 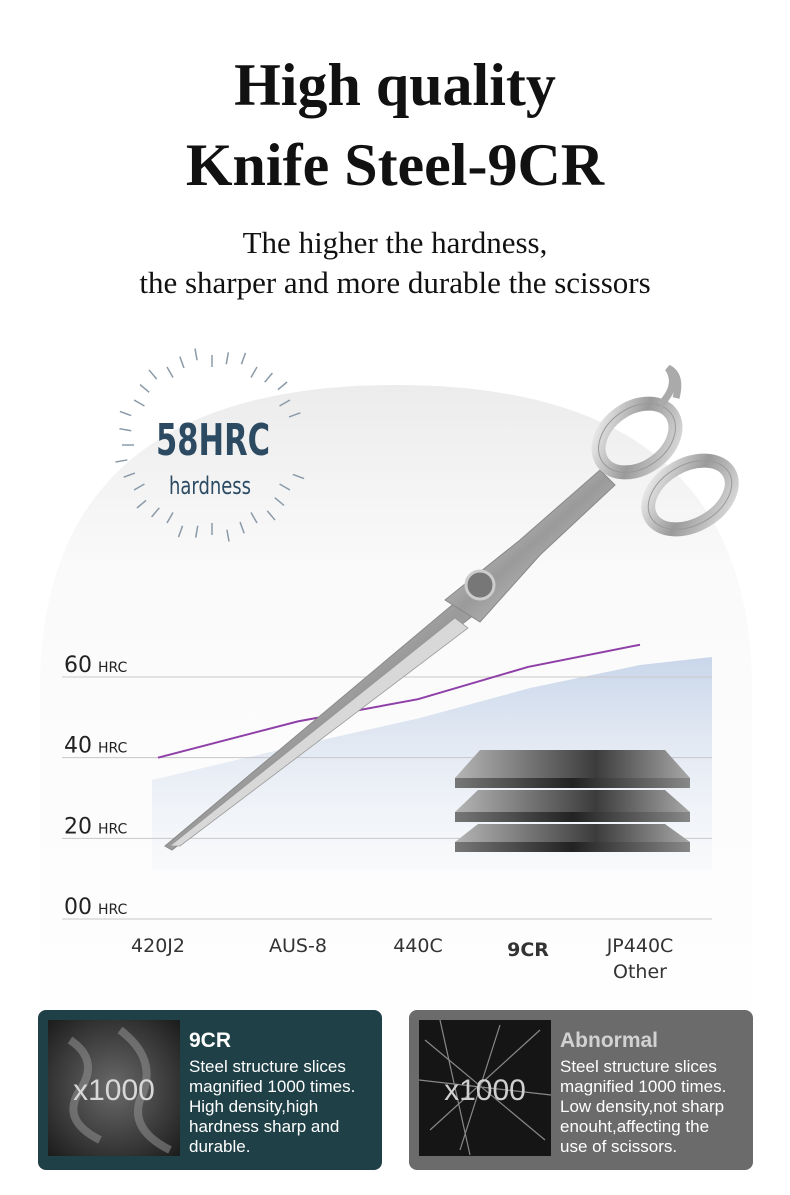 What do you see at coordinates (78, 665) in the screenshot?
I see `tick-number: 60` at bounding box center [78, 665].